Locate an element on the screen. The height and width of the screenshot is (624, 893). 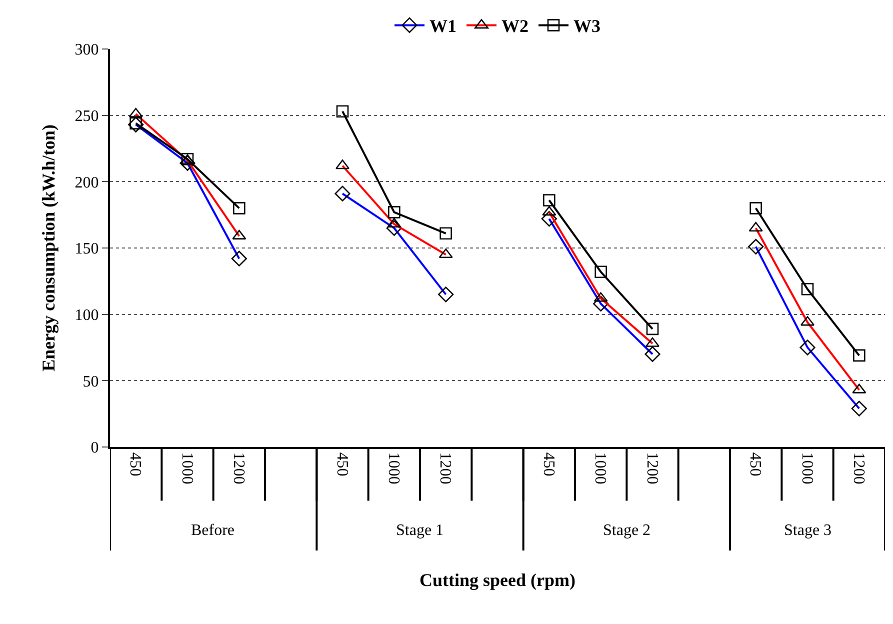
legend-label: W3 is located at coordinates (587, 26).